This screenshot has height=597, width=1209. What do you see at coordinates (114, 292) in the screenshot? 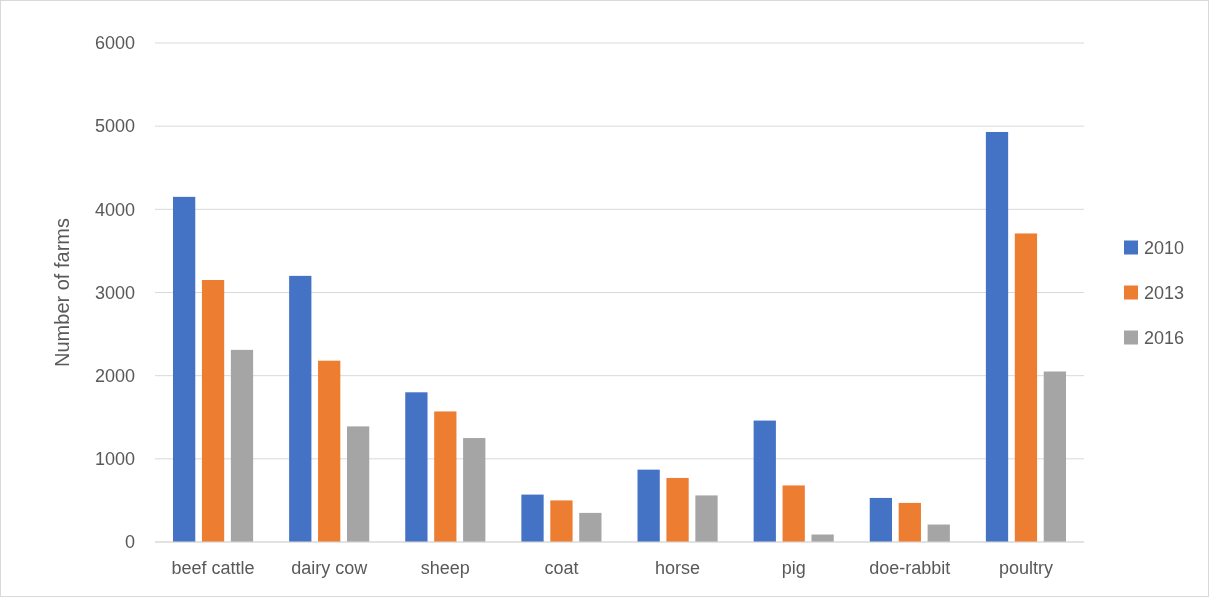
I see `y-tick-label: 3000` at bounding box center [114, 292].